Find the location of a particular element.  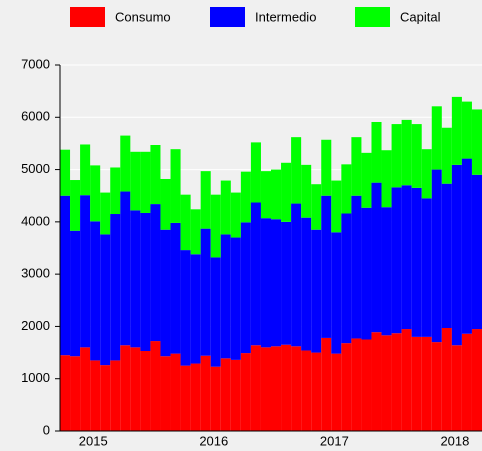

y-tick-label: 1000 is located at coordinates (35, 377).